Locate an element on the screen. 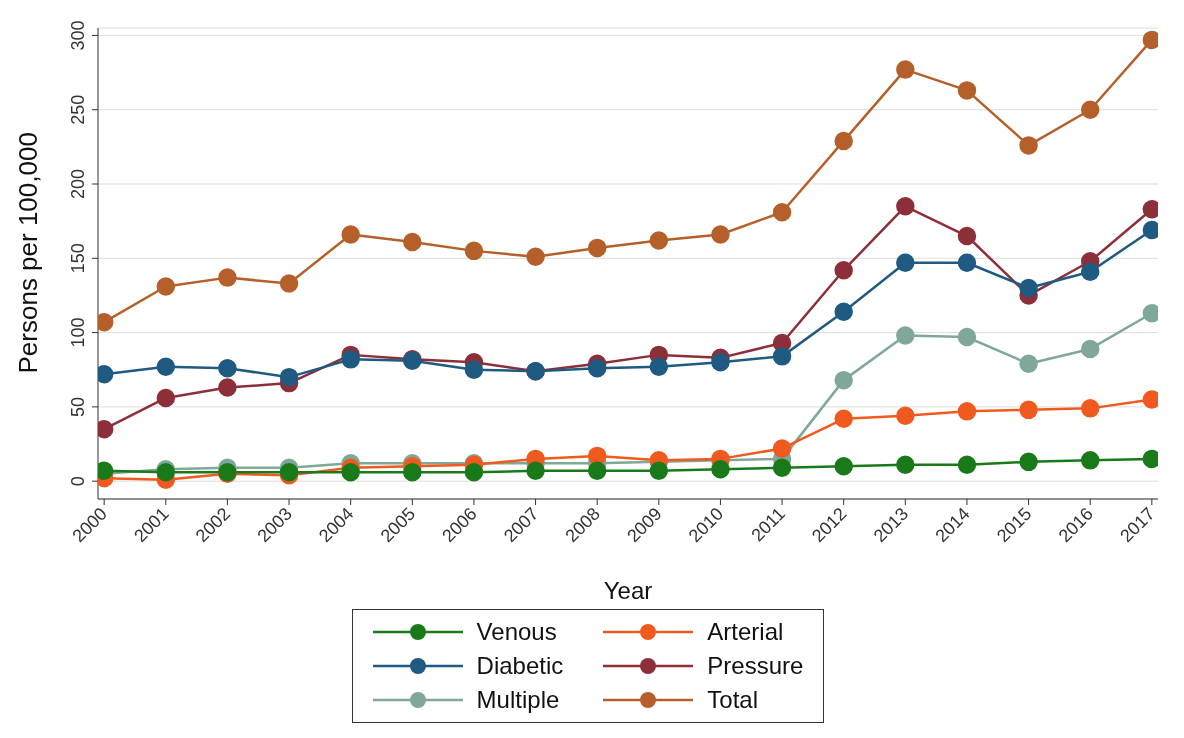  y-tick-label: 100 is located at coordinates (78, 332).